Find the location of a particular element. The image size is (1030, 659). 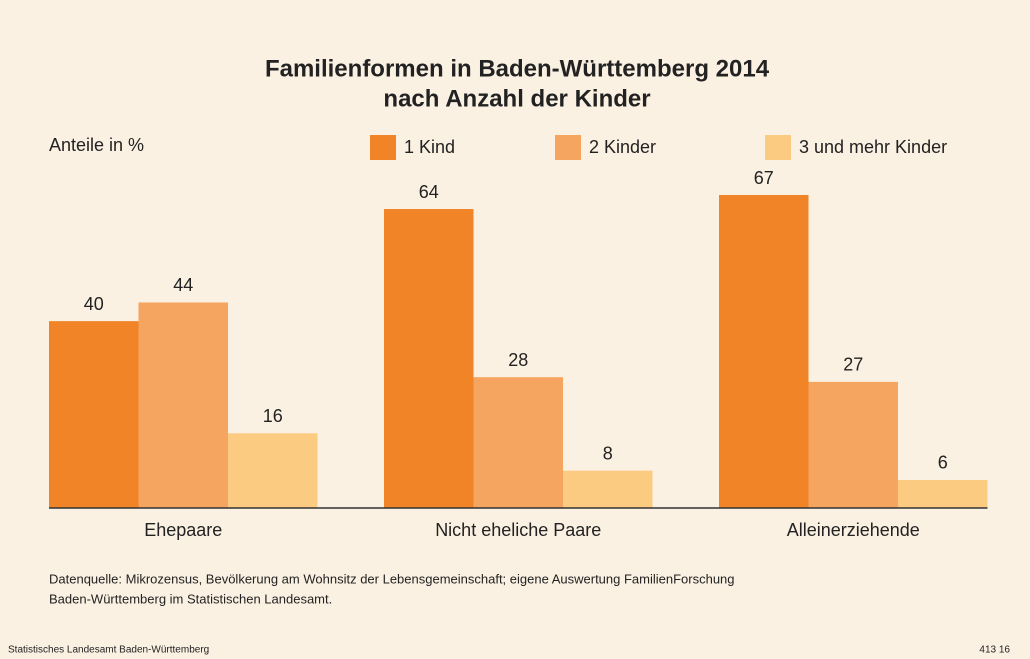

data-label: 44 is located at coordinates (183, 285).